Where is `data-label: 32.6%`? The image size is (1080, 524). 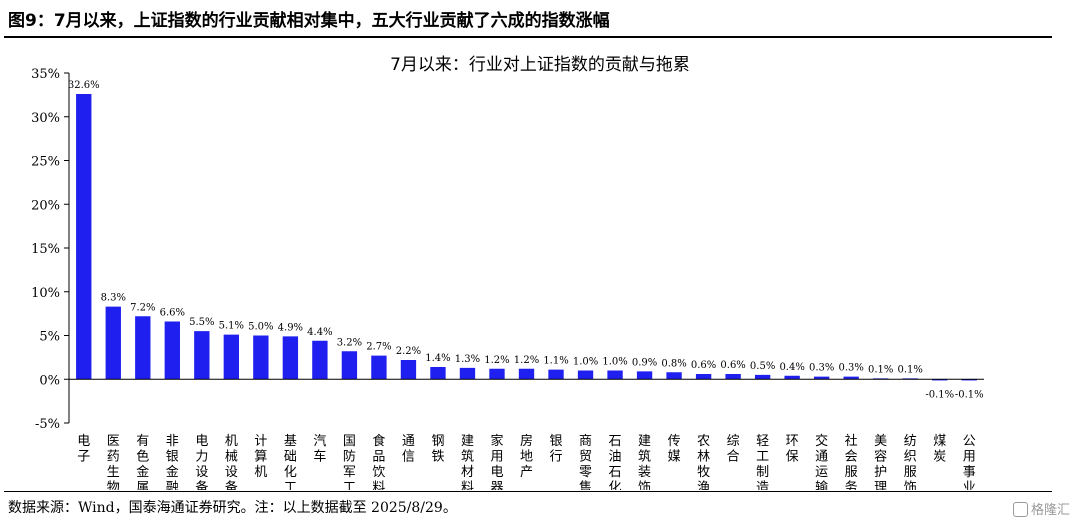 data-label: 32.6% is located at coordinates (84, 85).